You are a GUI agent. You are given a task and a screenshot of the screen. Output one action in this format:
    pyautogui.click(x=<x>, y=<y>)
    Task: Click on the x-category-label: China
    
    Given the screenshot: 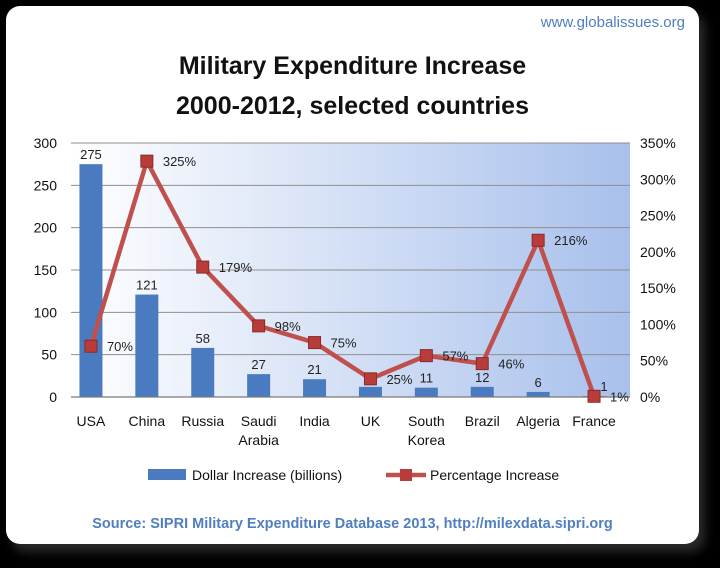 What is the action you would take?
    pyautogui.click(x=147, y=421)
    